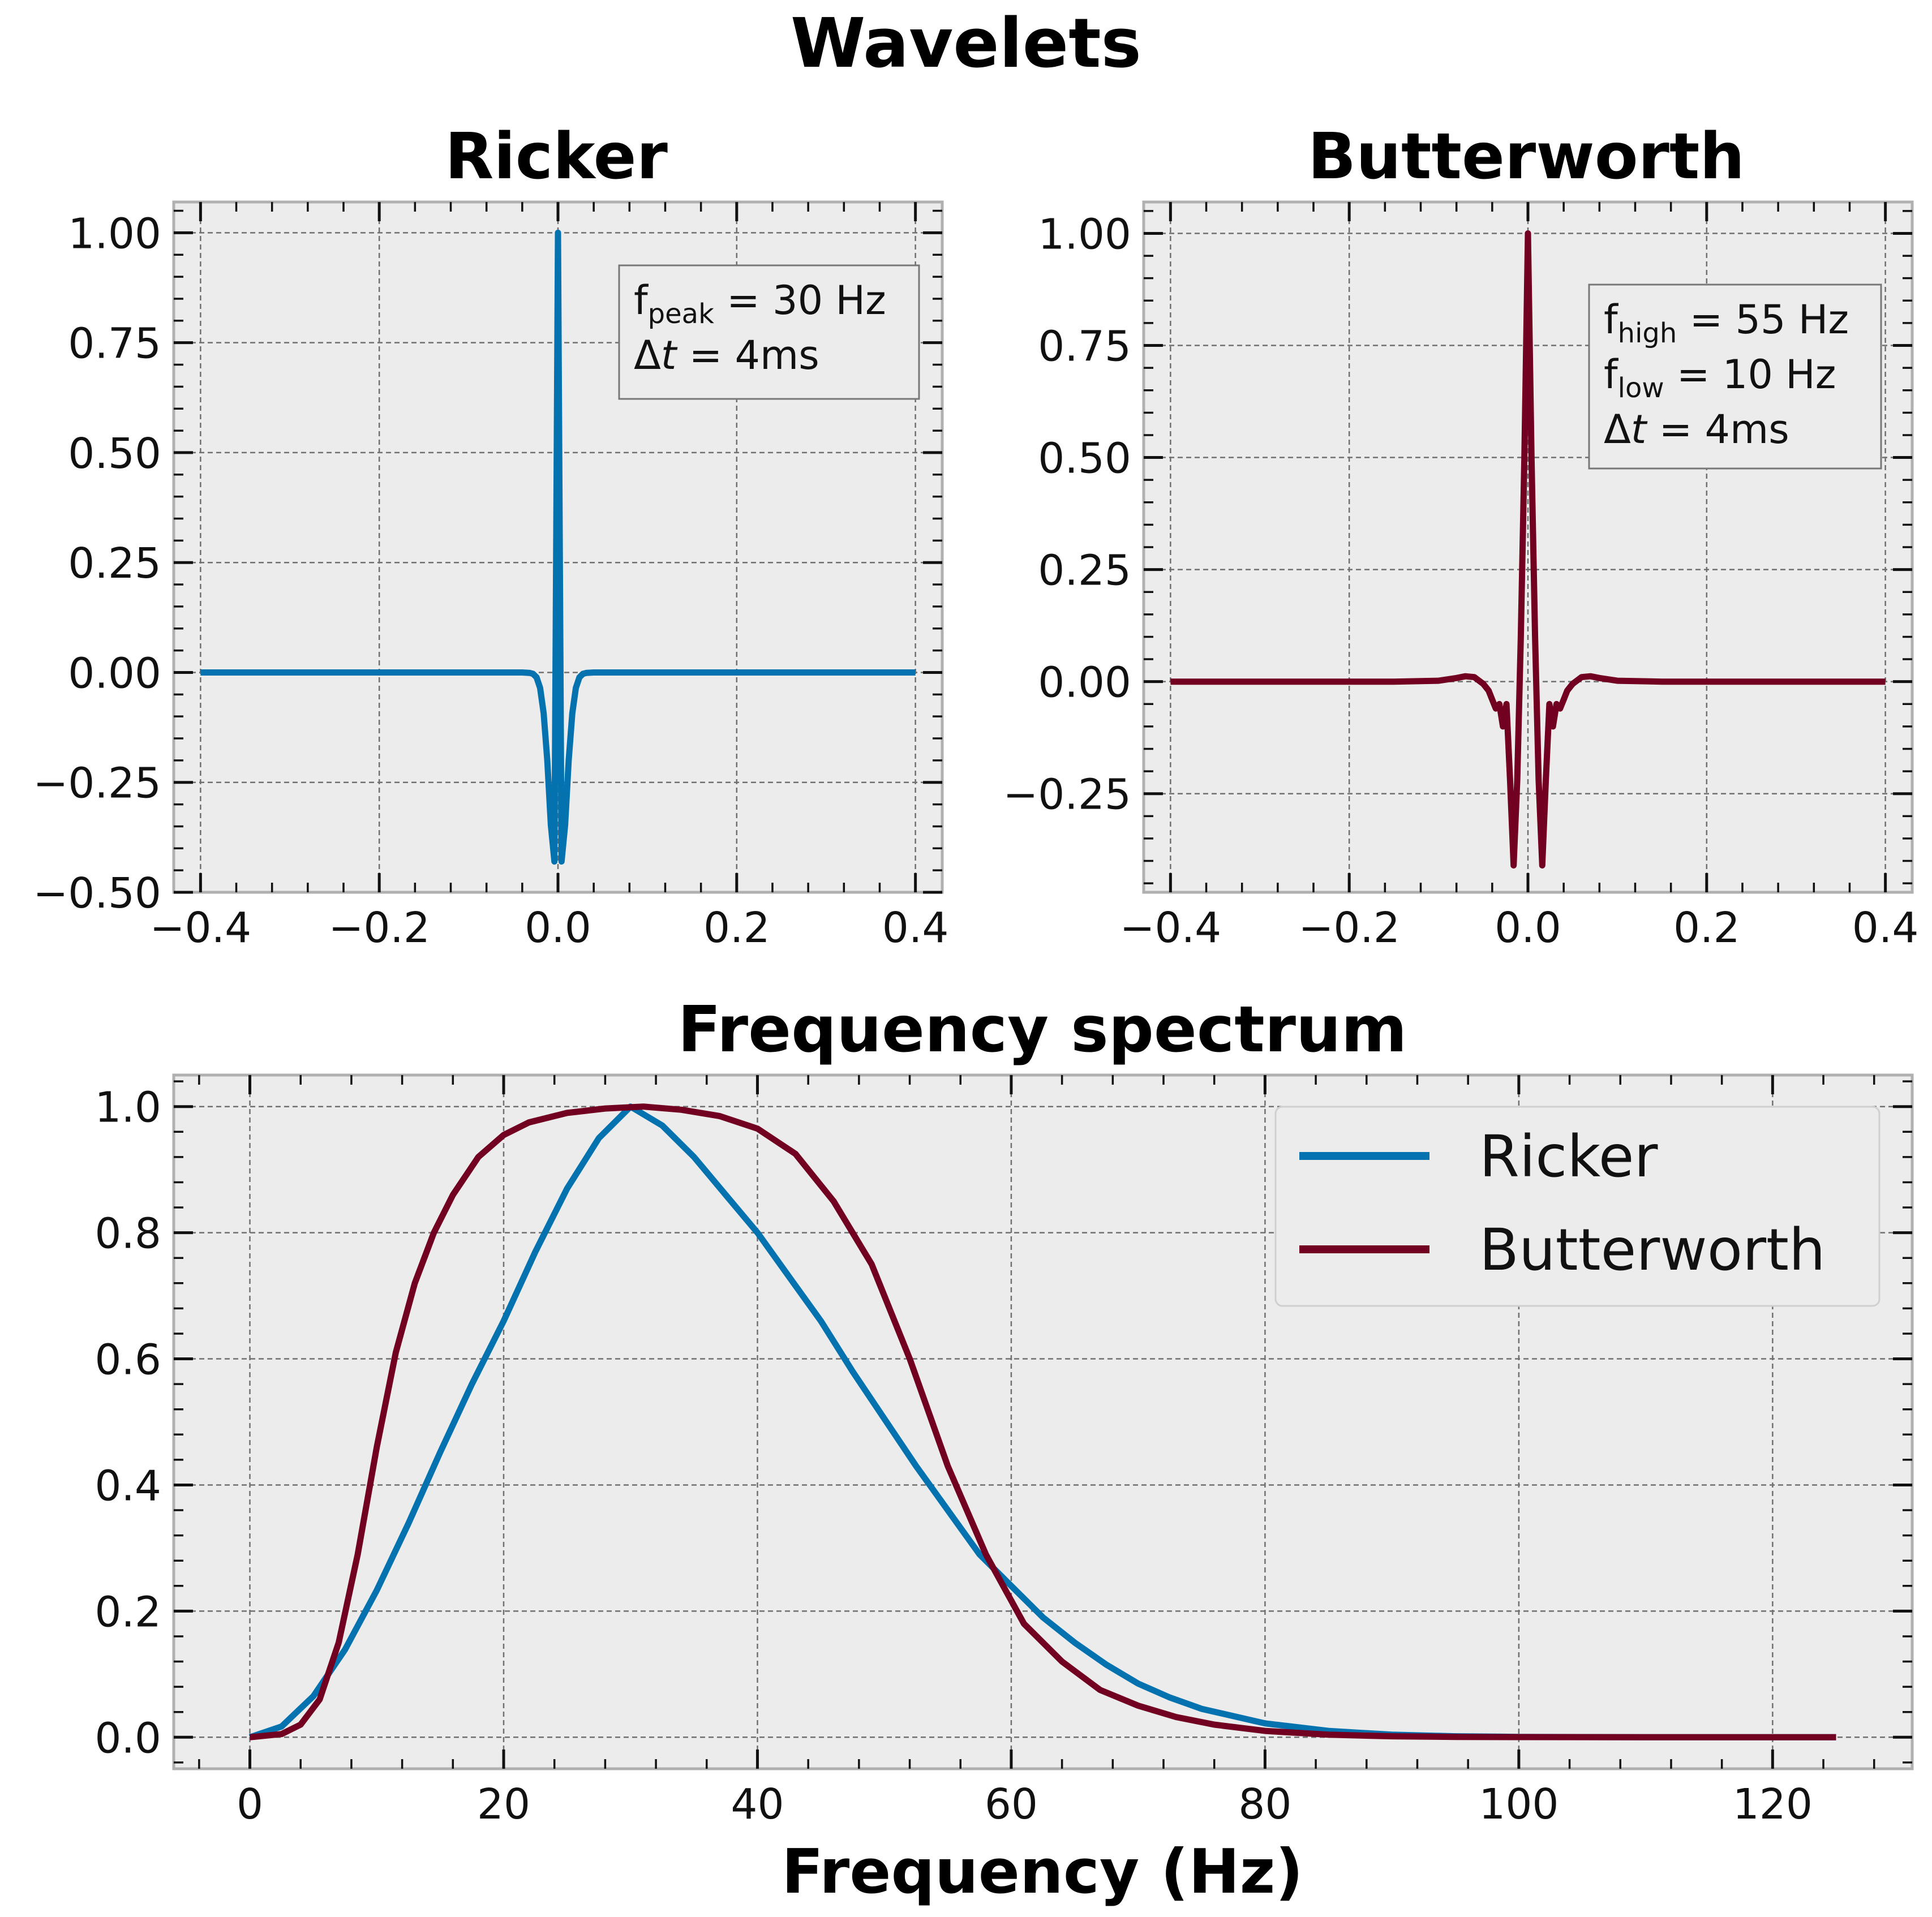  Describe the element at coordinates (1720, 377) in the screenshot. I see `butterworth-annotation-line: flow = 10 Hz` at that location.